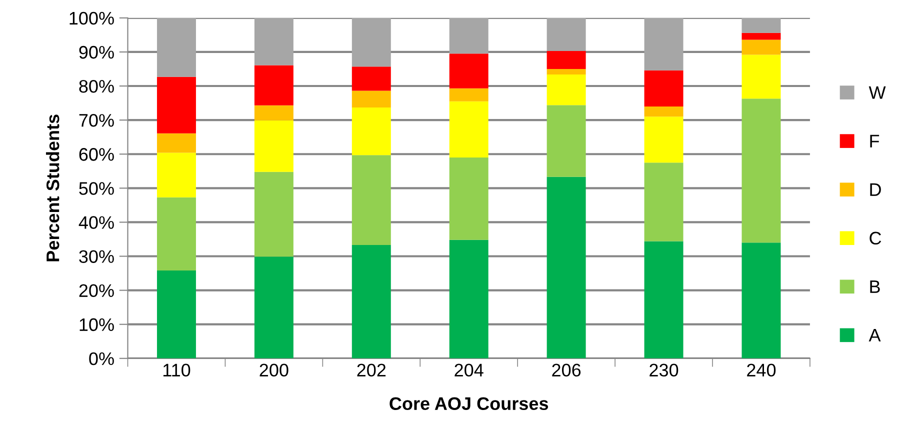  I want to click on x-tick-label: 200, so click(274, 370).